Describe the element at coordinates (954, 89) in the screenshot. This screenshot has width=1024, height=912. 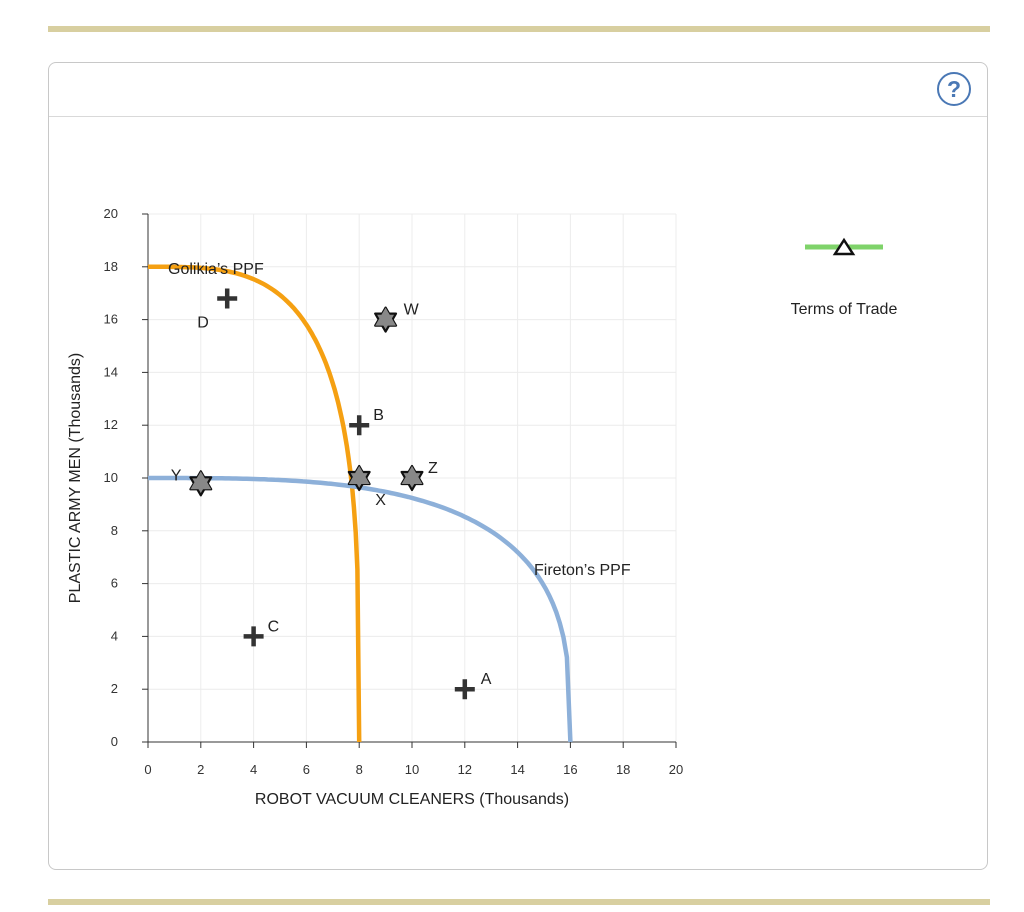
I see `help-icon: ?` at that location.